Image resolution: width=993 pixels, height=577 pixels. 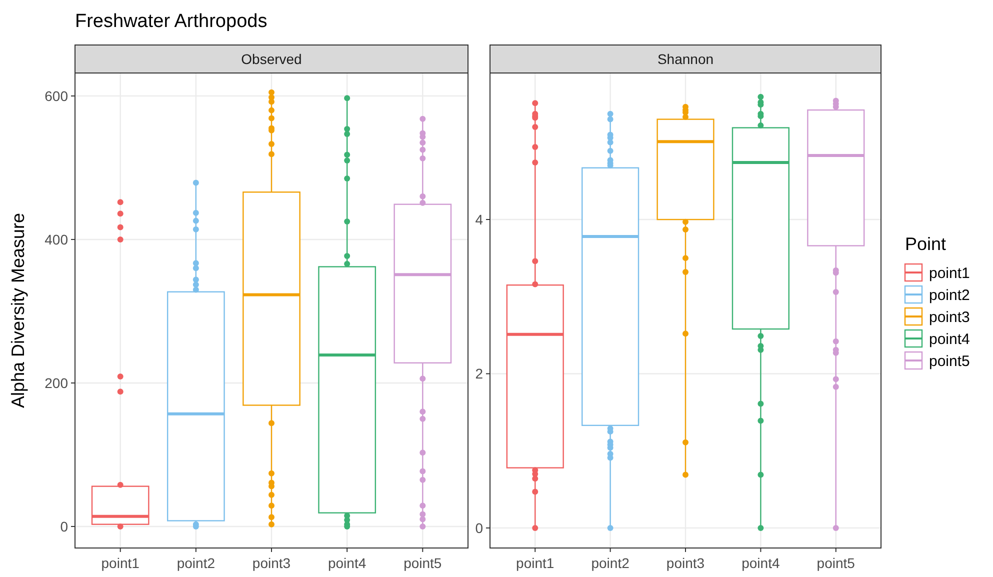 What do you see at coordinates (949, 317) in the screenshot?
I see `legend-label: point3` at bounding box center [949, 317].